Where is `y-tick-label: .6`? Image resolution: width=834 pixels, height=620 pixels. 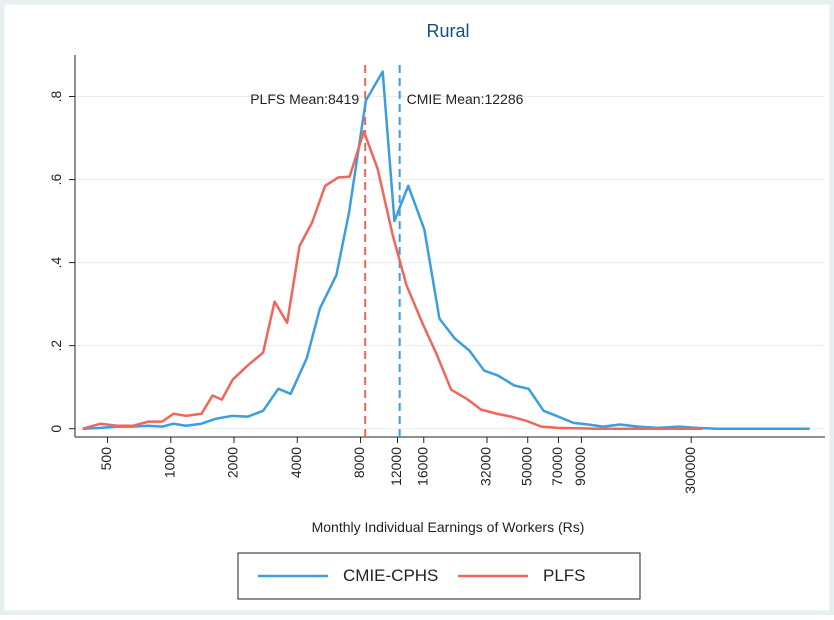 y-tick-label: .6 is located at coordinates (56, 180).